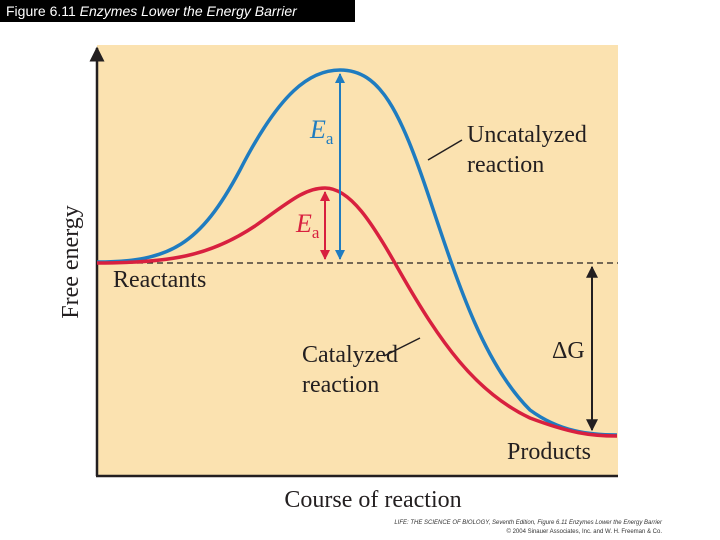 The width and height of the screenshot is (720, 540). I want to click on uncatalyzed-label: reaction, so click(505, 165).